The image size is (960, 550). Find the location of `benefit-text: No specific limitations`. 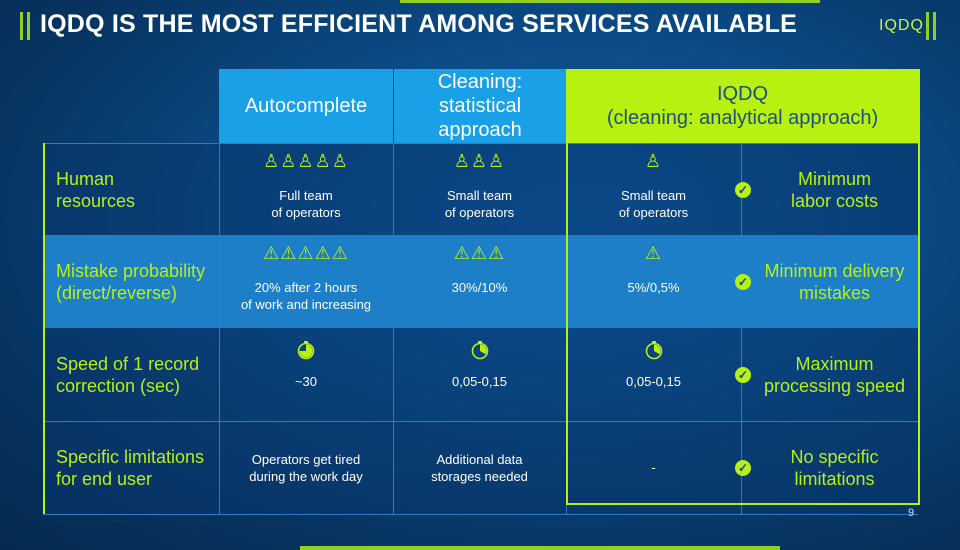

benefit-text: No specific limitations is located at coordinates (834, 467).